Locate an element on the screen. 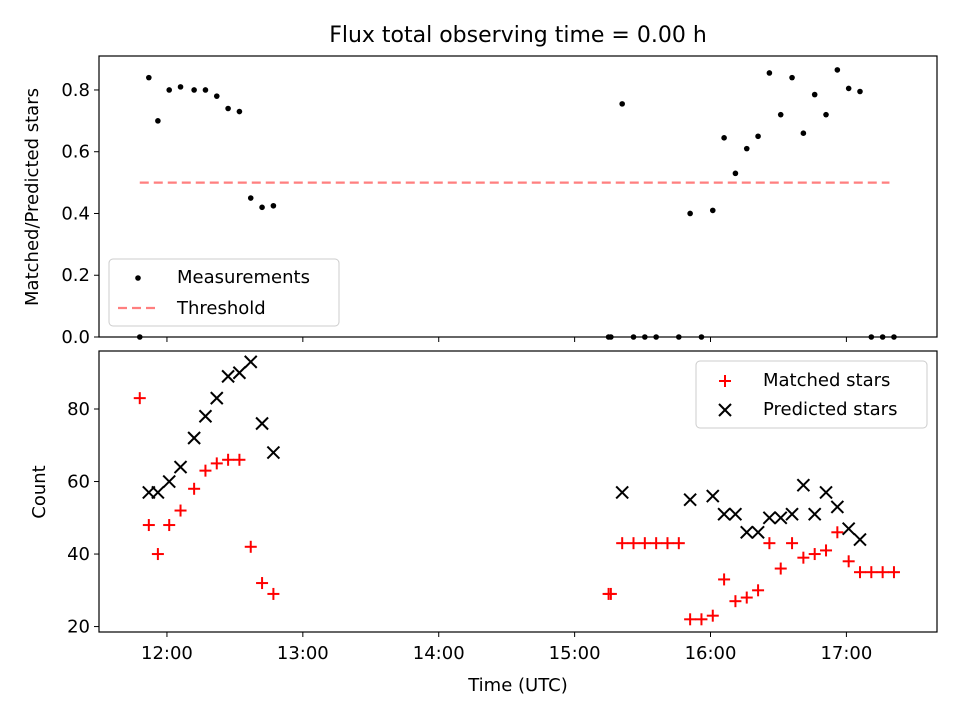  bottom-ytick-label: 20 is located at coordinates (78, 627).